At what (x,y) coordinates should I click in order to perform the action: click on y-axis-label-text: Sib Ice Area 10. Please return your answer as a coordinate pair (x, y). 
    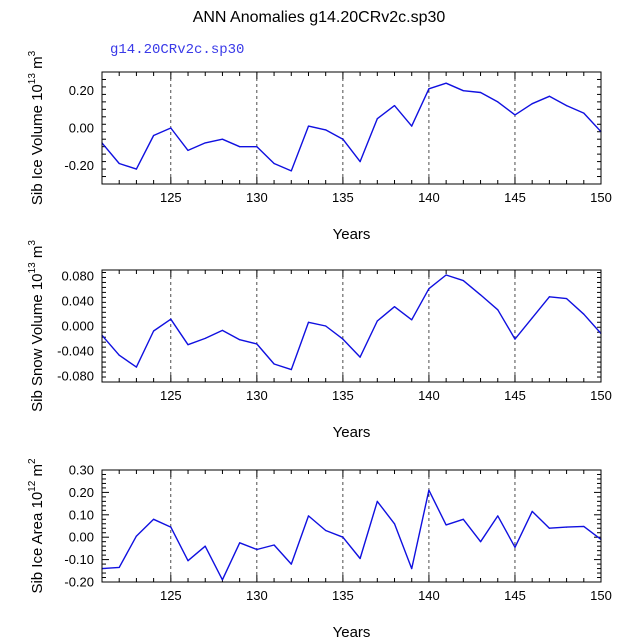
    Looking at the image, I should click on (37, 543).